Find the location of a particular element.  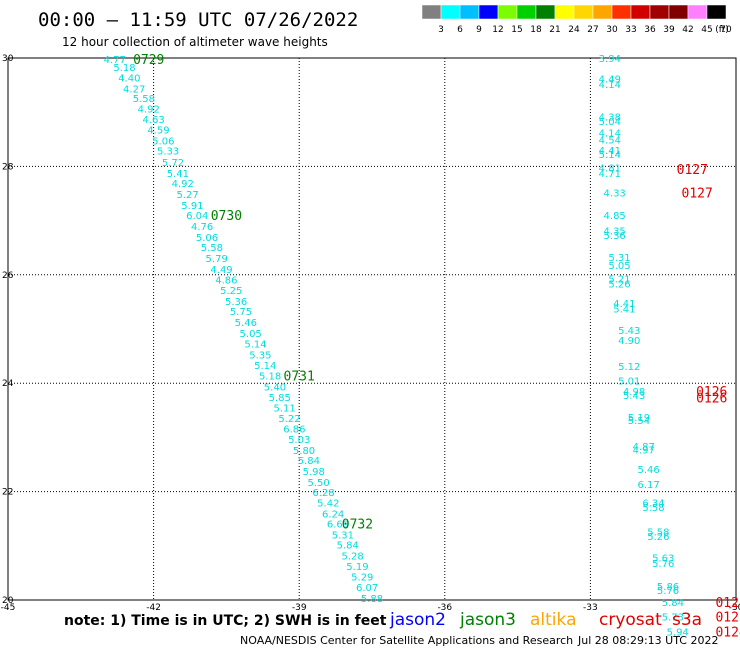

swh-value: 4.27 is located at coordinates (134, 89).